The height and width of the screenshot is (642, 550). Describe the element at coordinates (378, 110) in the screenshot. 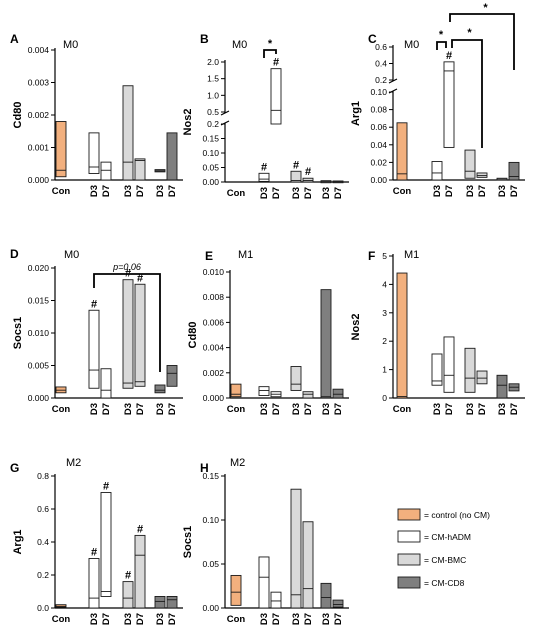

I see `y-tick-label: 0.08` at that location.